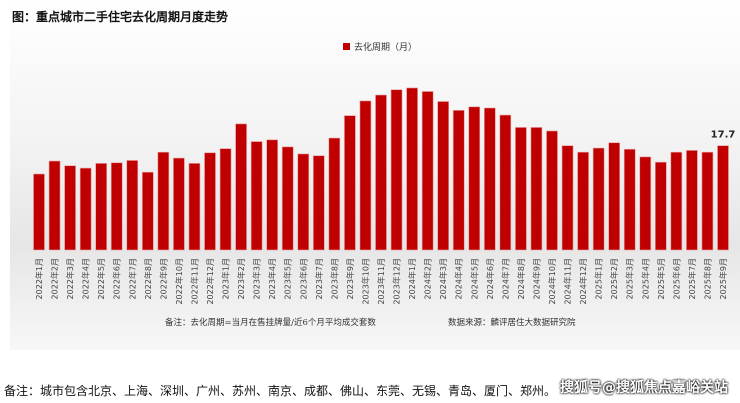 This screenshot has height=403, width=740. Describe the element at coordinates (179, 281) in the screenshot. I see `x-tick-label: 2022年10月` at that location.